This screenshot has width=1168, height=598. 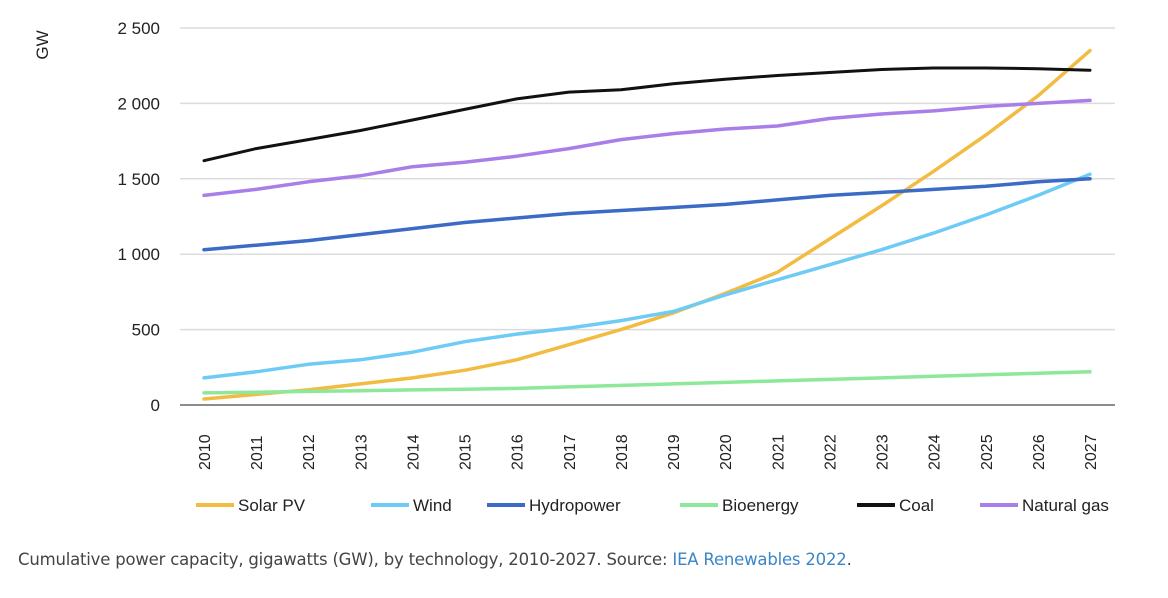 I want to click on x-tick-label: 2020, so click(x=726, y=452).